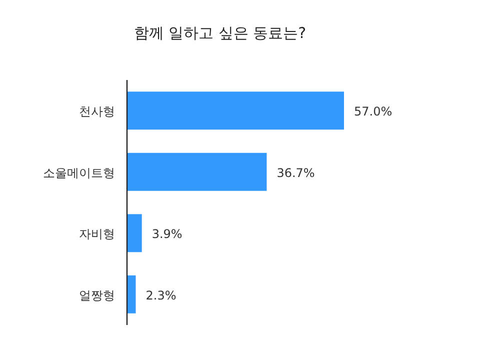 The height and width of the screenshot is (338, 480). What do you see at coordinates (373, 111) in the screenshot?
I see `data-label: 57.0%` at bounding box center [373, 111].